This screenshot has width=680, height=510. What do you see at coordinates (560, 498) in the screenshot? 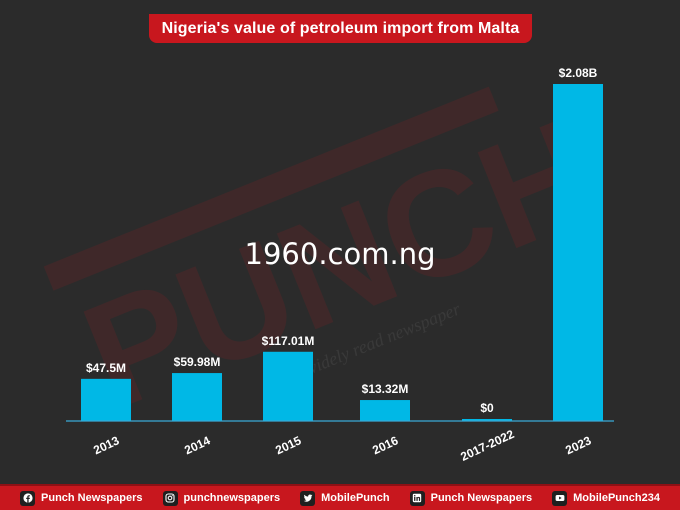
I see `youtube-icon` at bounding box center [560, 498].